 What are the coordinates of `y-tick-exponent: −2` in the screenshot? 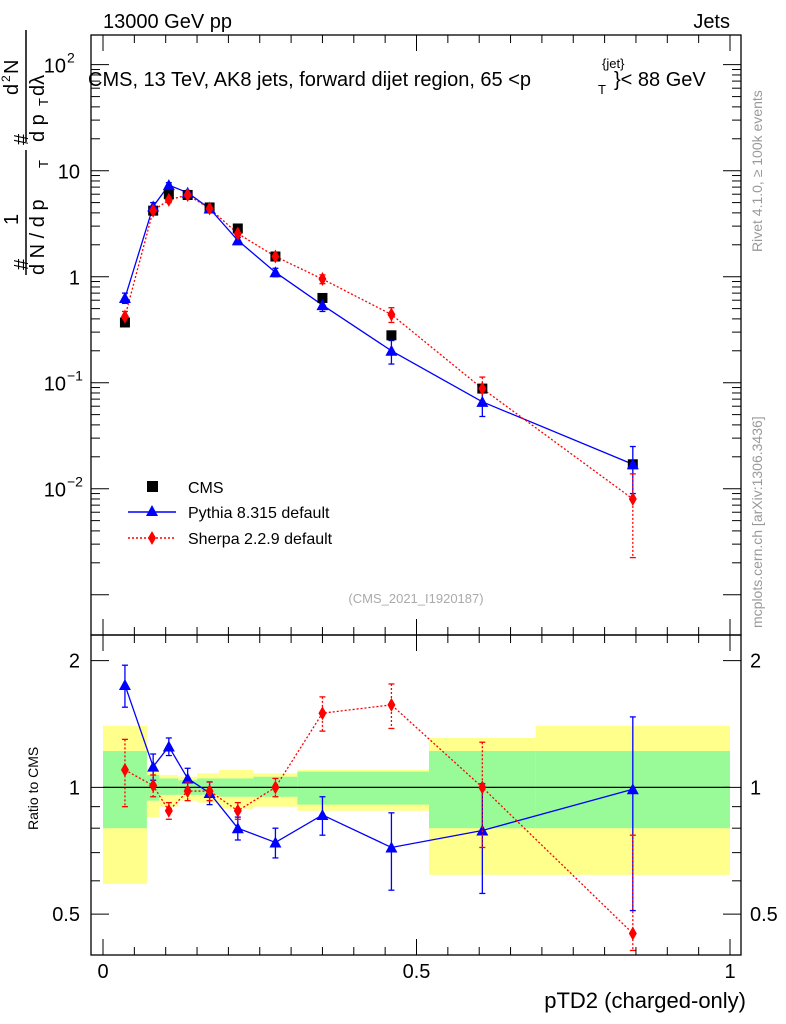 It's located at (75, 482).